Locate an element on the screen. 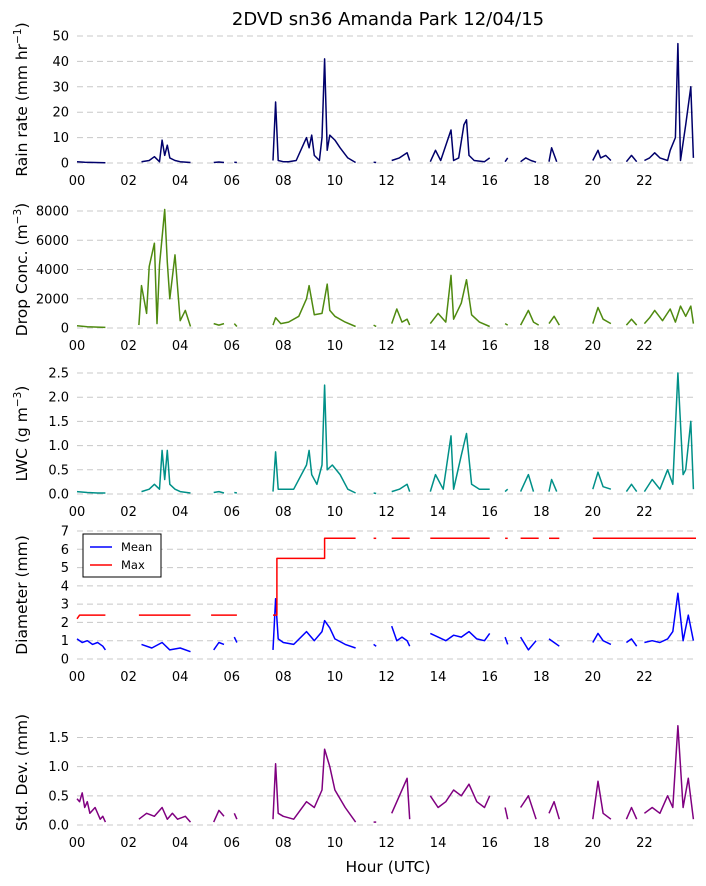 The image size is (706, 886). y-axis-label-text: Diameter (mm) is located at coordinates (22, 595).